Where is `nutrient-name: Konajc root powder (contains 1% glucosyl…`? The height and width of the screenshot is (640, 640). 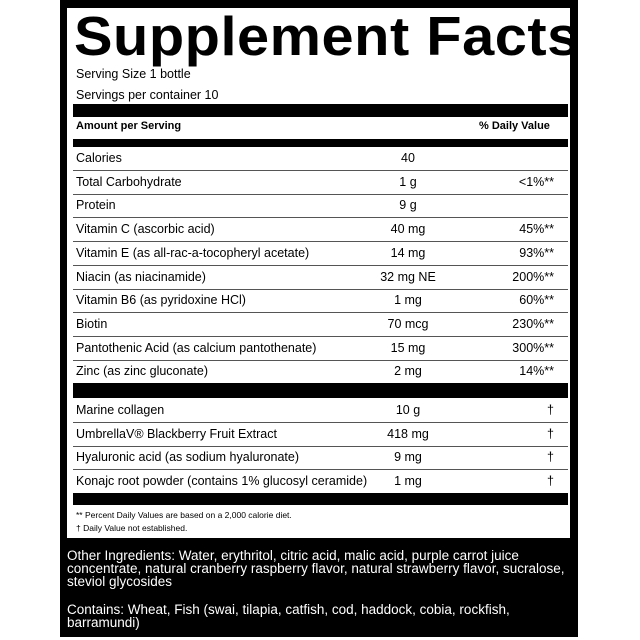
nutrient-name: Konajc root powder (contains 1% glucosyl… is located at coordinates (222, 481).